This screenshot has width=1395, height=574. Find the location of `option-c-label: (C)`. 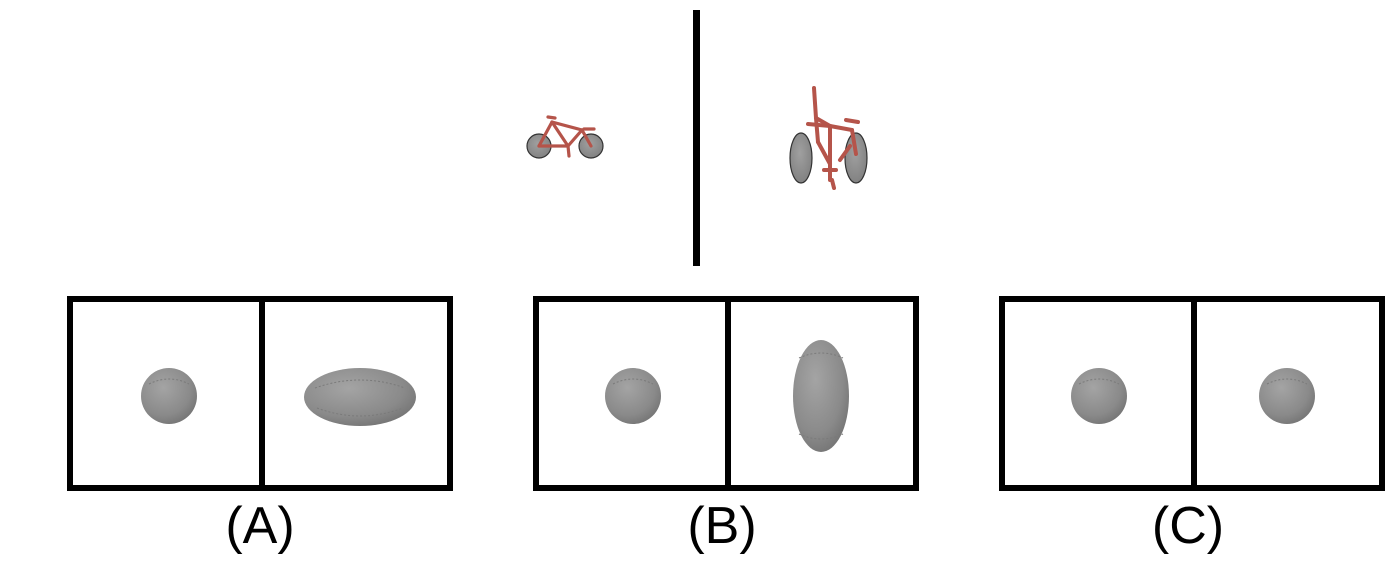

option-c-label: (C) is located at coordinates (1188, 526).